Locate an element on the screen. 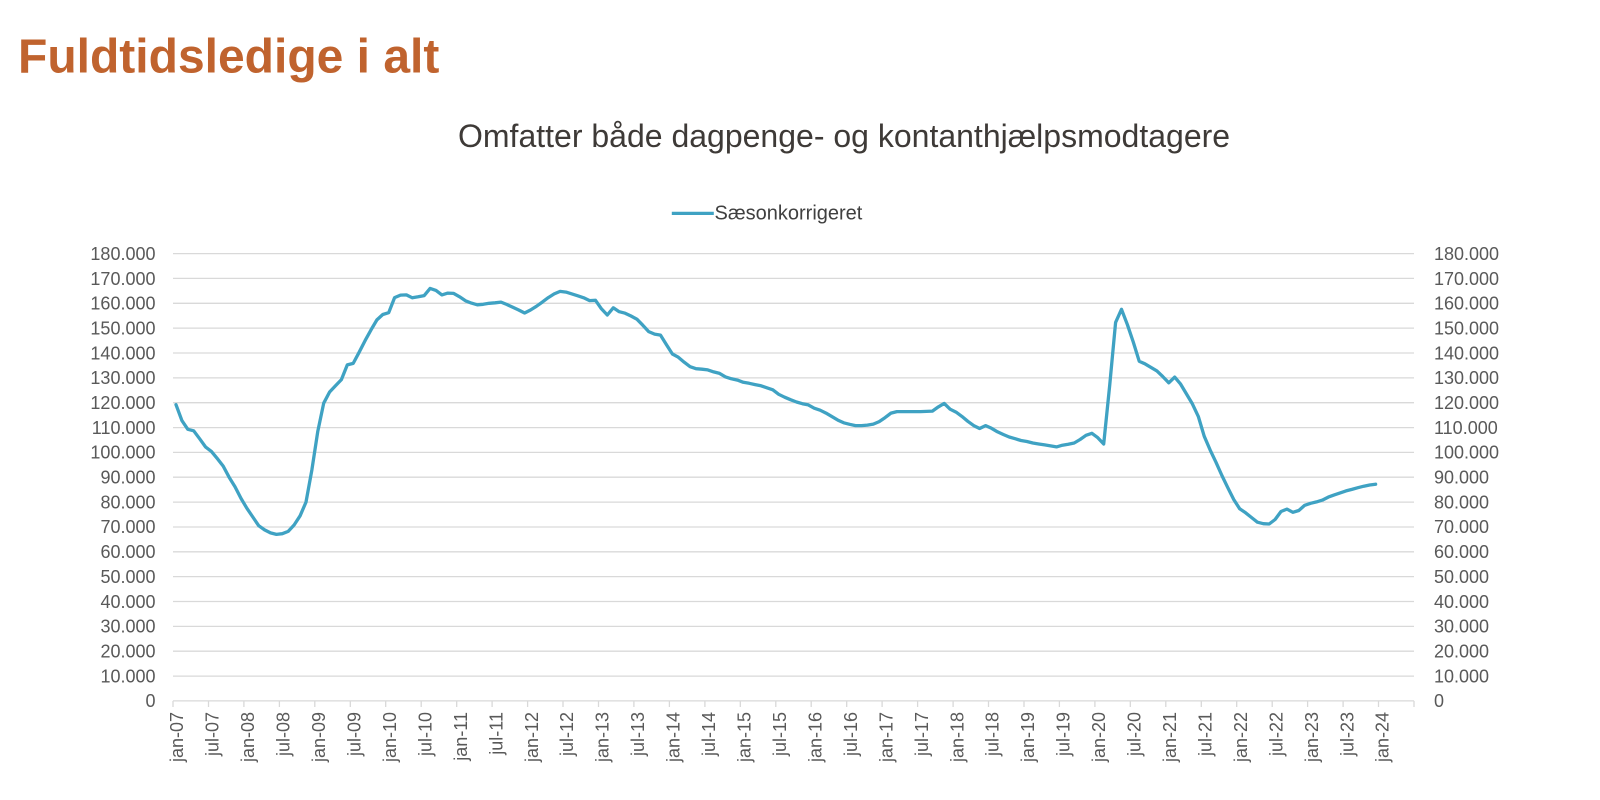 This screenshot has height=800, width=1600. svg-text: jan-12 is located at coordinates (532, 737).